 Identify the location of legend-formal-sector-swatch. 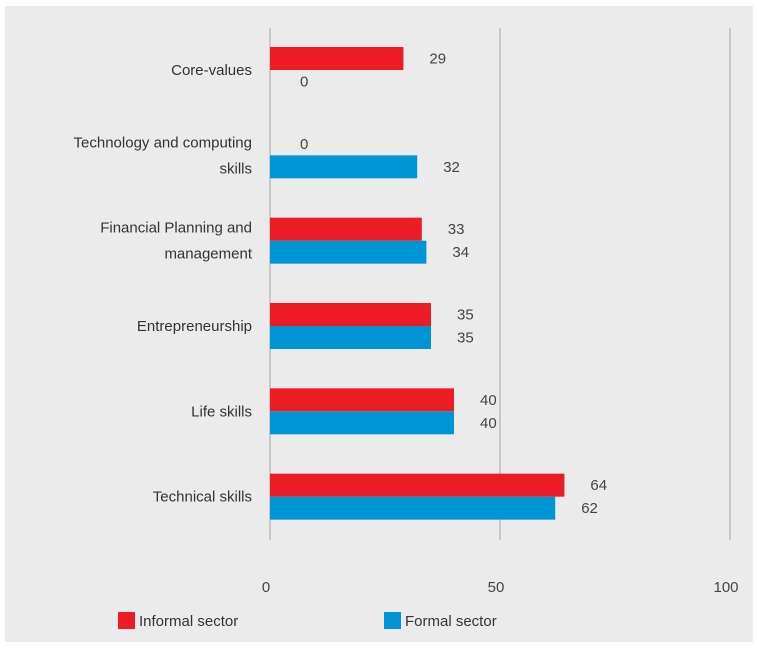
(392, 620).